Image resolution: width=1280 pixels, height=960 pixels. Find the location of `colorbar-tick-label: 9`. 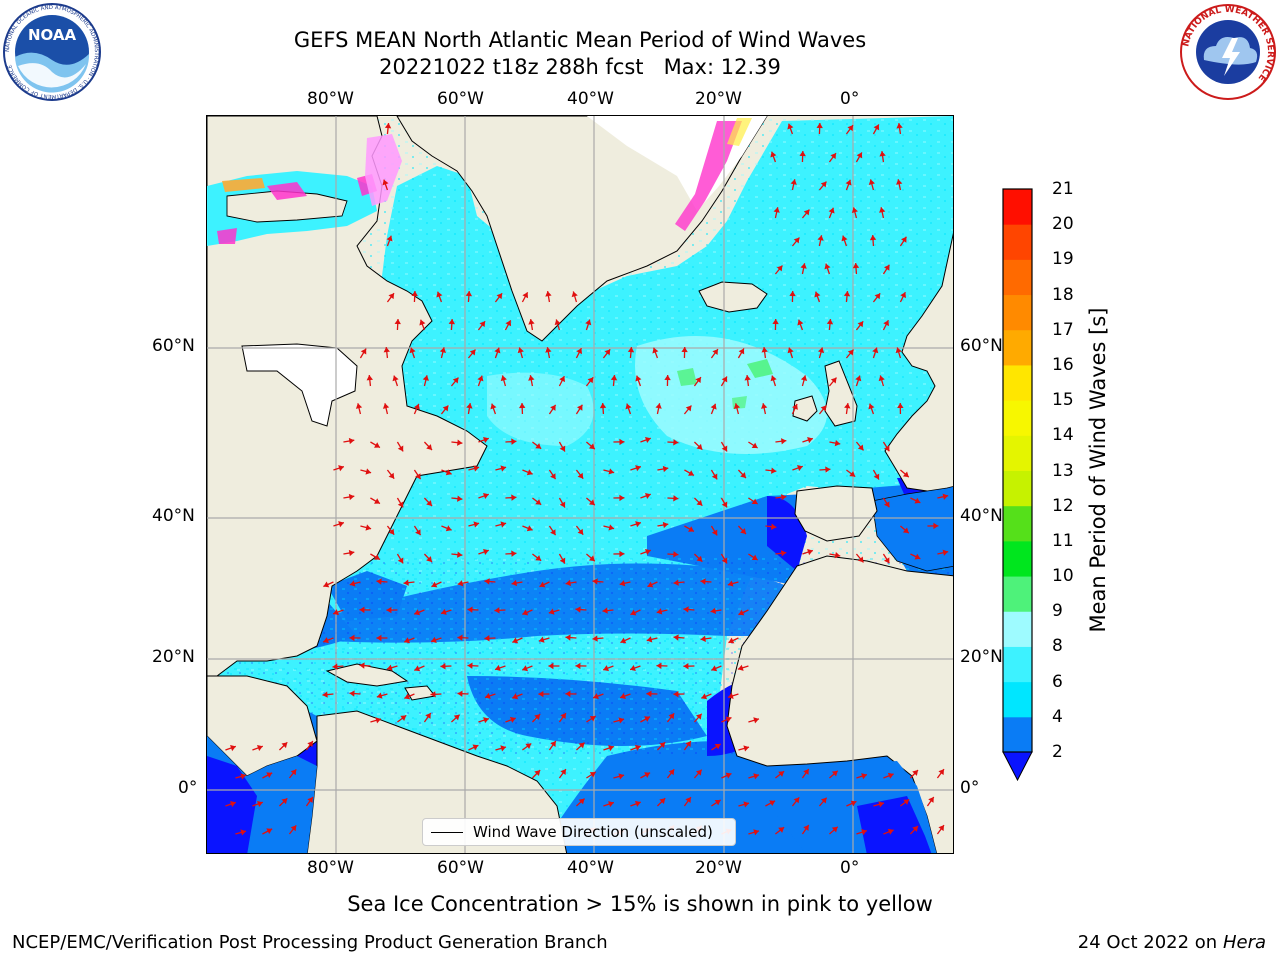

colorbar-tick-label: 9 is located at coordinates (1057, 611).